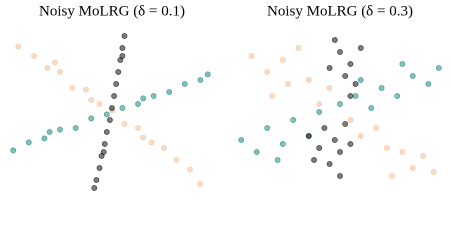 The width and height of the screenshot is (450, 240). I want to click on chart-title: Noisy MoLRG (δ = 0.1), so click(112, 11).